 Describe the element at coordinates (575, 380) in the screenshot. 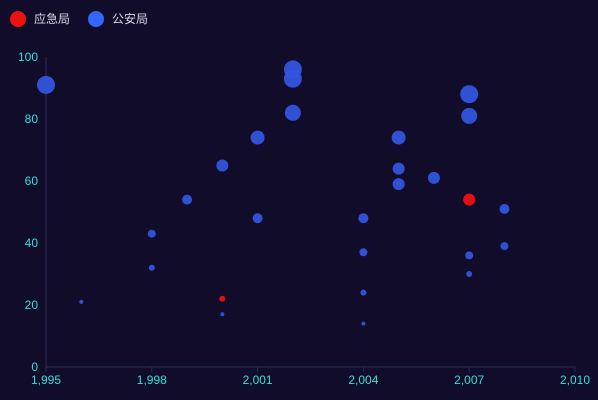

I see `x-tick-label: 2,010` at that location.